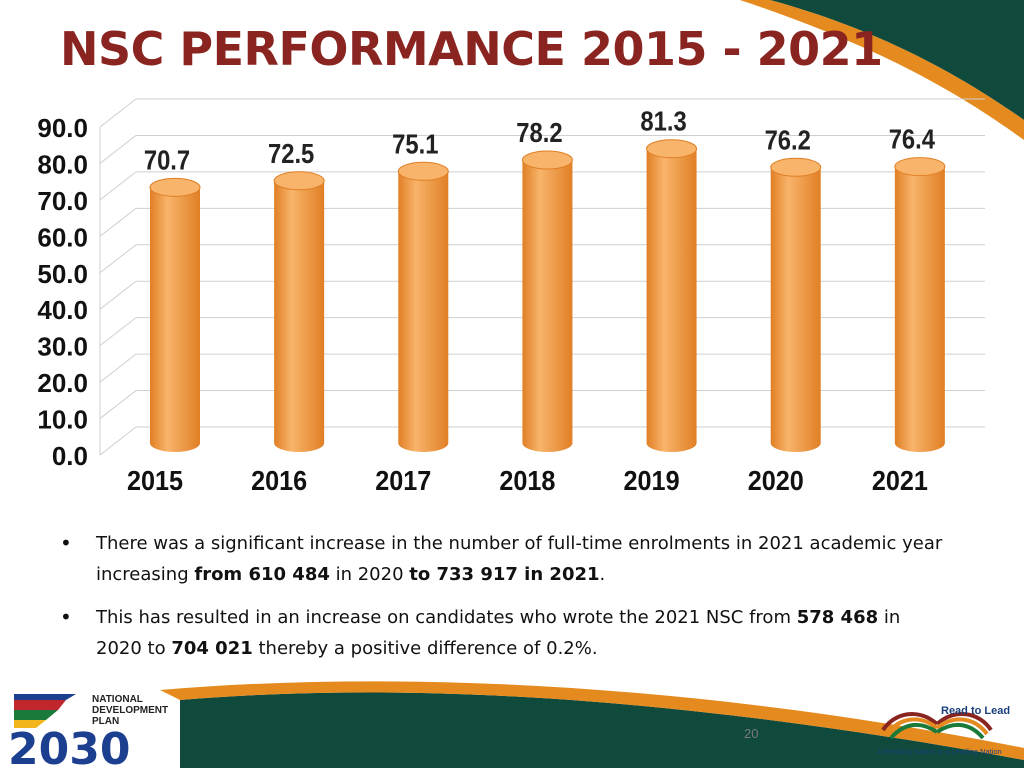 The image size is (1024, 768). Describe the element at coordinates (279, 481) in the screenshot. I see `x-tick-label: 2016` at that location.